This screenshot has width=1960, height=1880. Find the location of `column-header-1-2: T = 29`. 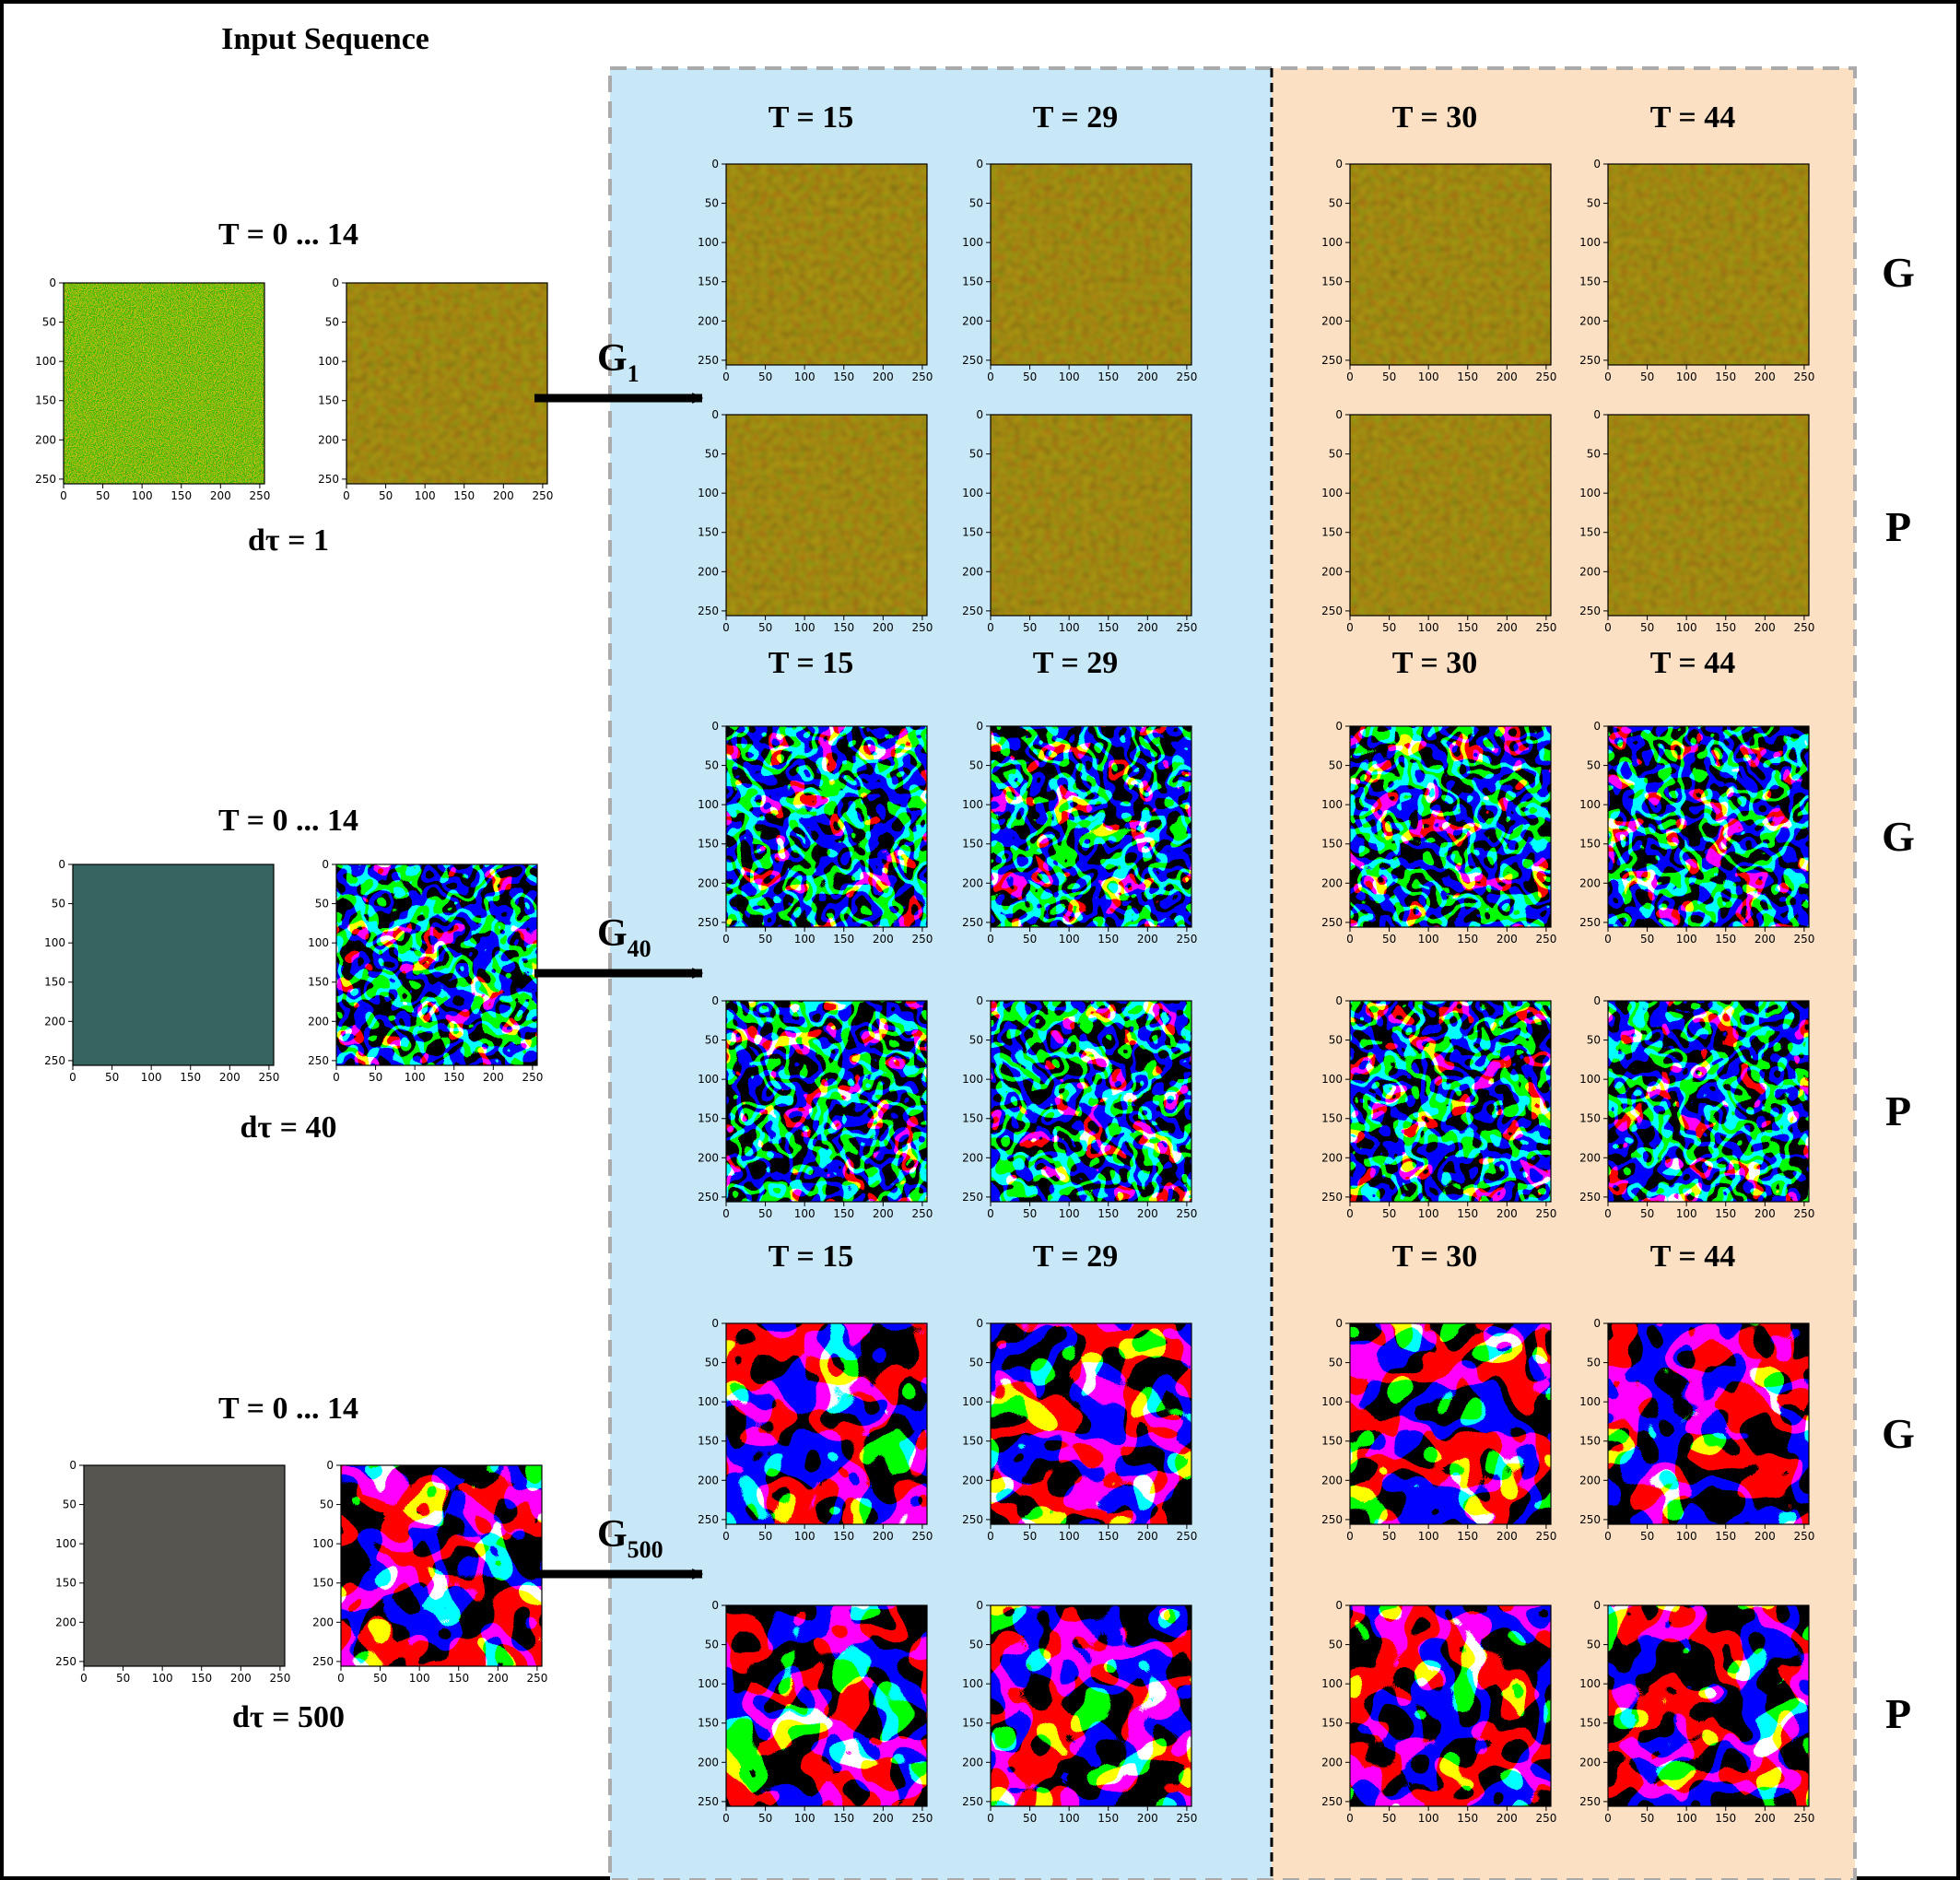

column-header-1-2: T = 29 is located at coordinates (1075, 117).